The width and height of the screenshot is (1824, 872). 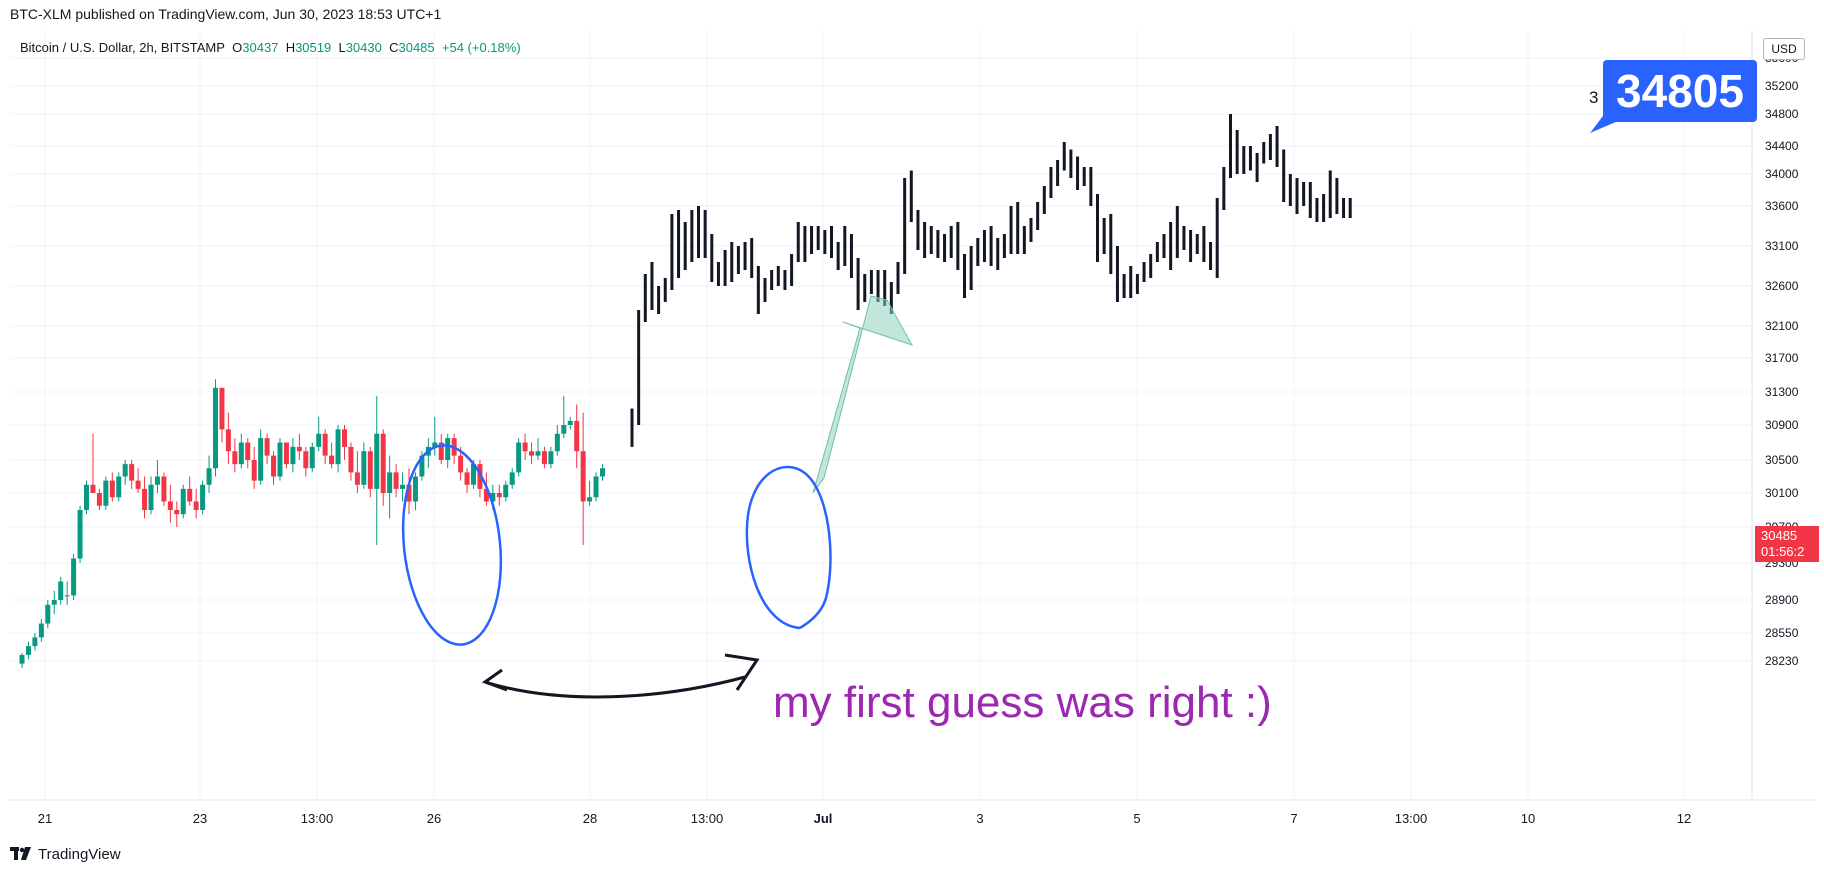 I want to click on time-tick-label: 10, so click(x=1528, y=818).